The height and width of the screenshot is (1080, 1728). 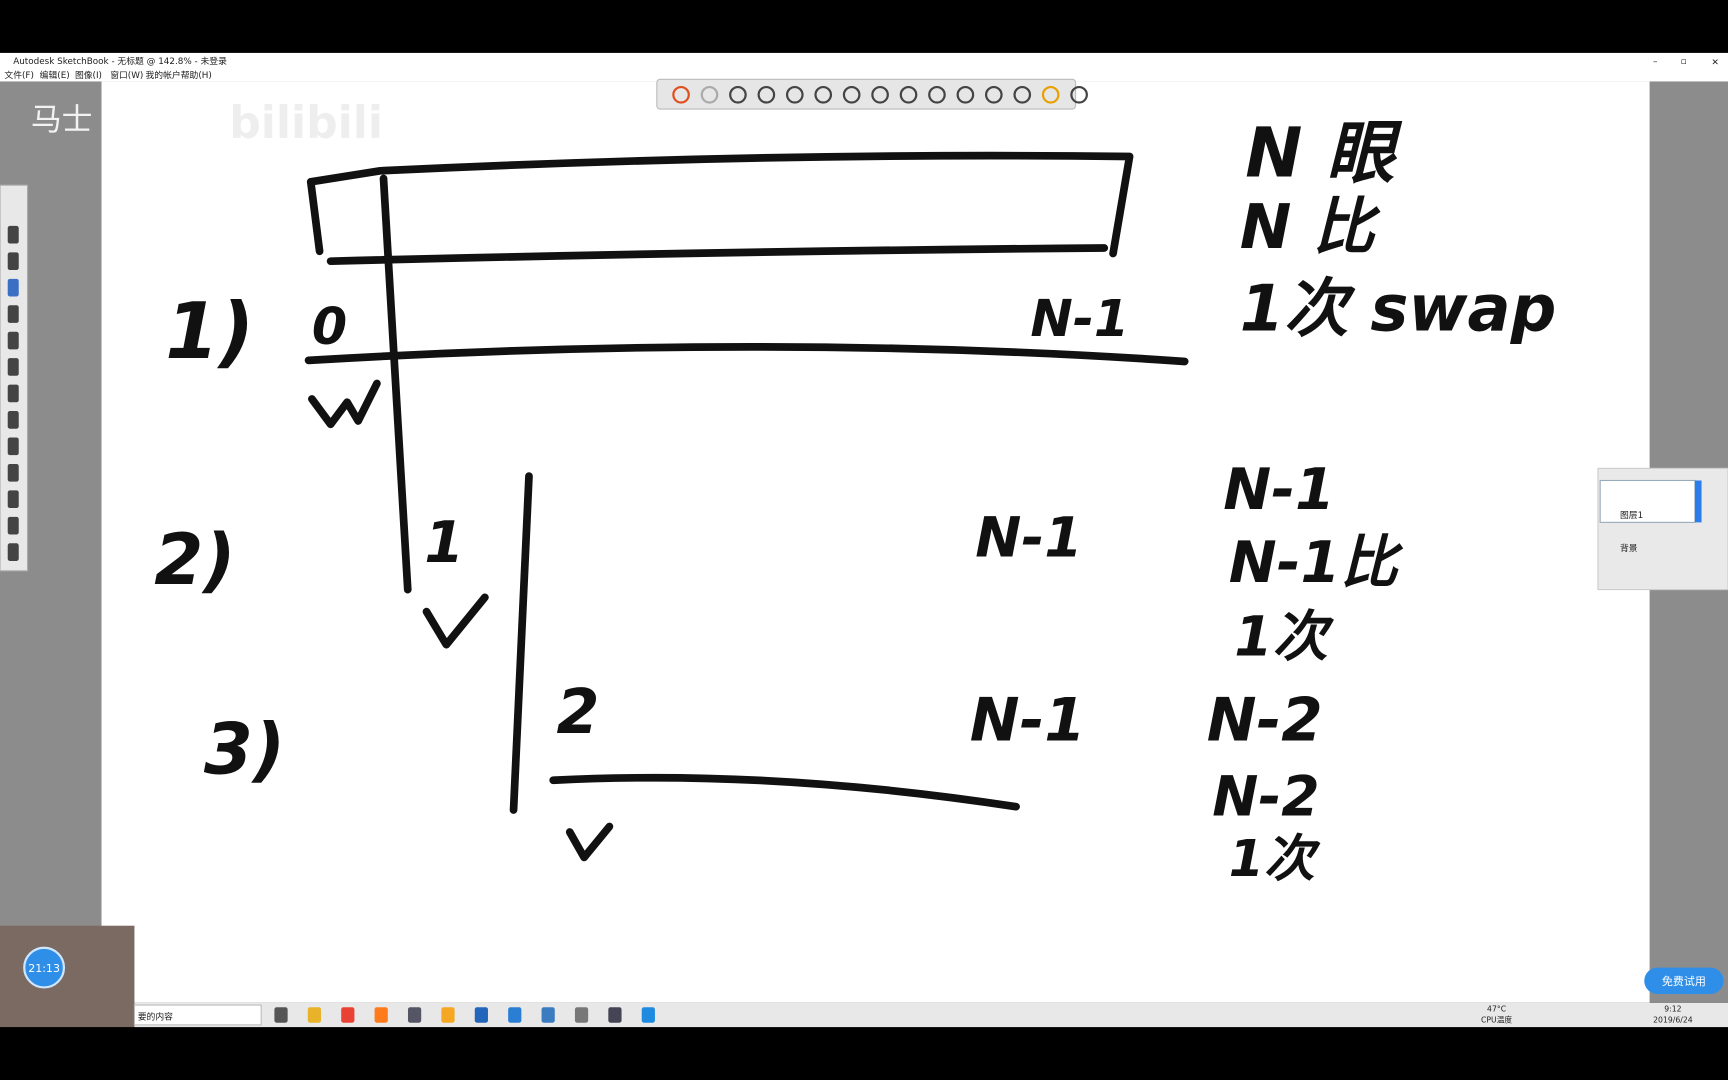 What do you see at coordinates (931, 1015) in the screenshot?
I see `taskbar` at bounding box center [931, 1015].